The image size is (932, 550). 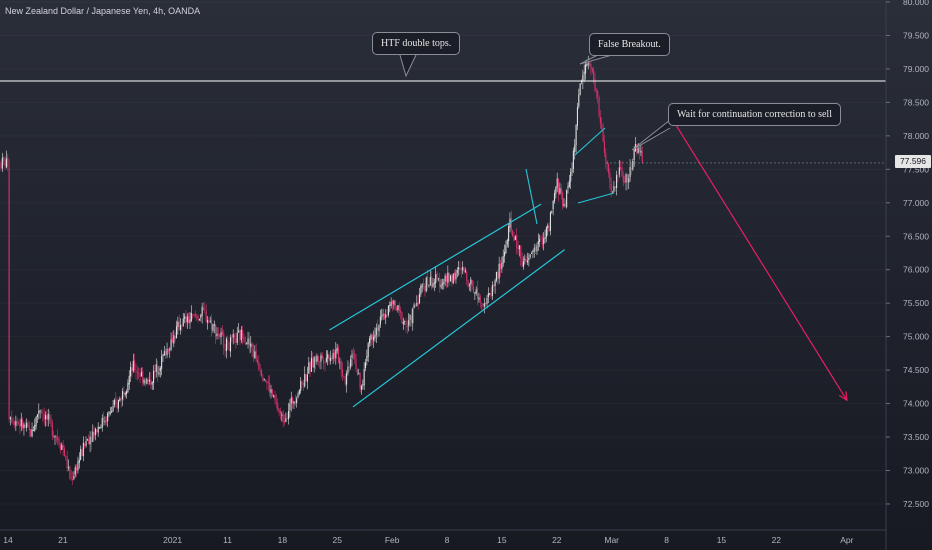 I want to click on sell-arrow-line, so click(x=760, y=261).